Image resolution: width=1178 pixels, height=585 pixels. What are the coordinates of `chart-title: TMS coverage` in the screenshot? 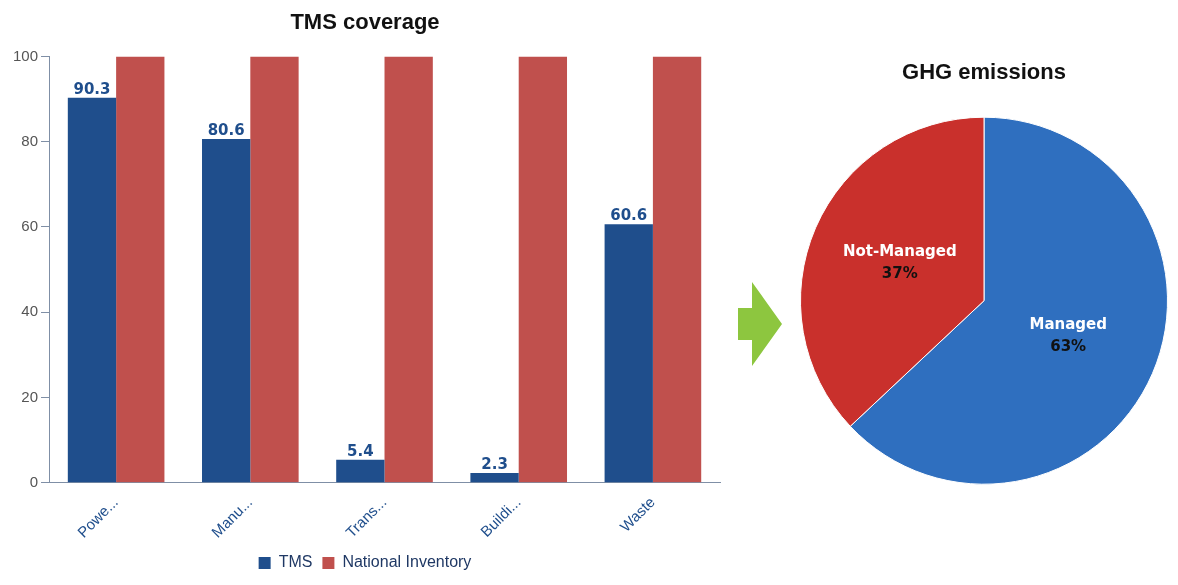 It's located at (365, 22).